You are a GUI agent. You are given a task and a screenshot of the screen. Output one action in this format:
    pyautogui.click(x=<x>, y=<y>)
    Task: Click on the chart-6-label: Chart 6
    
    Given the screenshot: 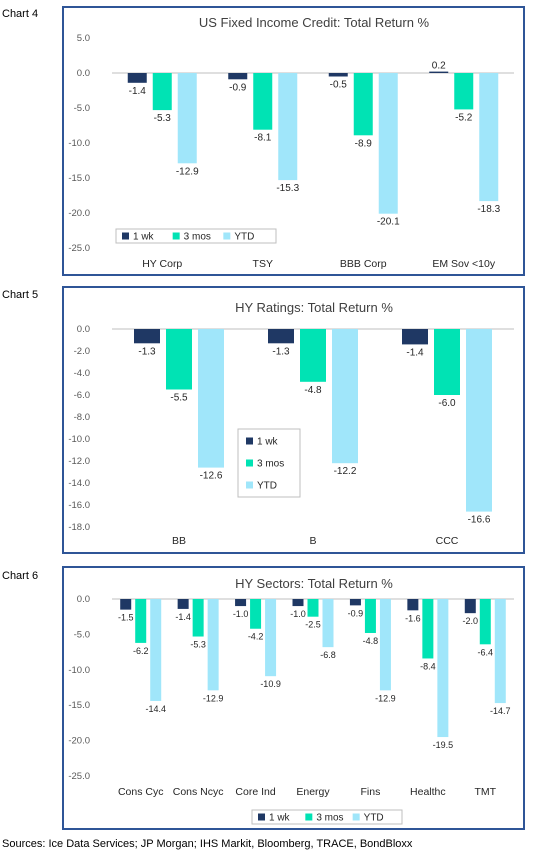 What is the action you would take?
    pyautogui.click(x=20, y=576)
    